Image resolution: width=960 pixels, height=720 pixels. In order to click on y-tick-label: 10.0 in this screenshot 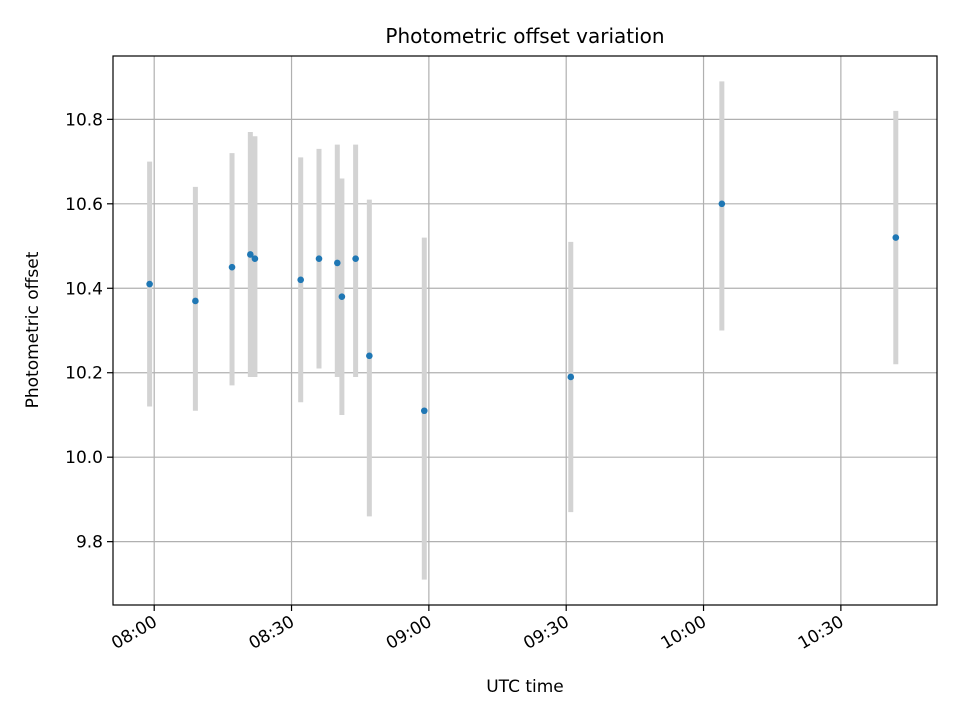, I will do `click(84, 458)`.